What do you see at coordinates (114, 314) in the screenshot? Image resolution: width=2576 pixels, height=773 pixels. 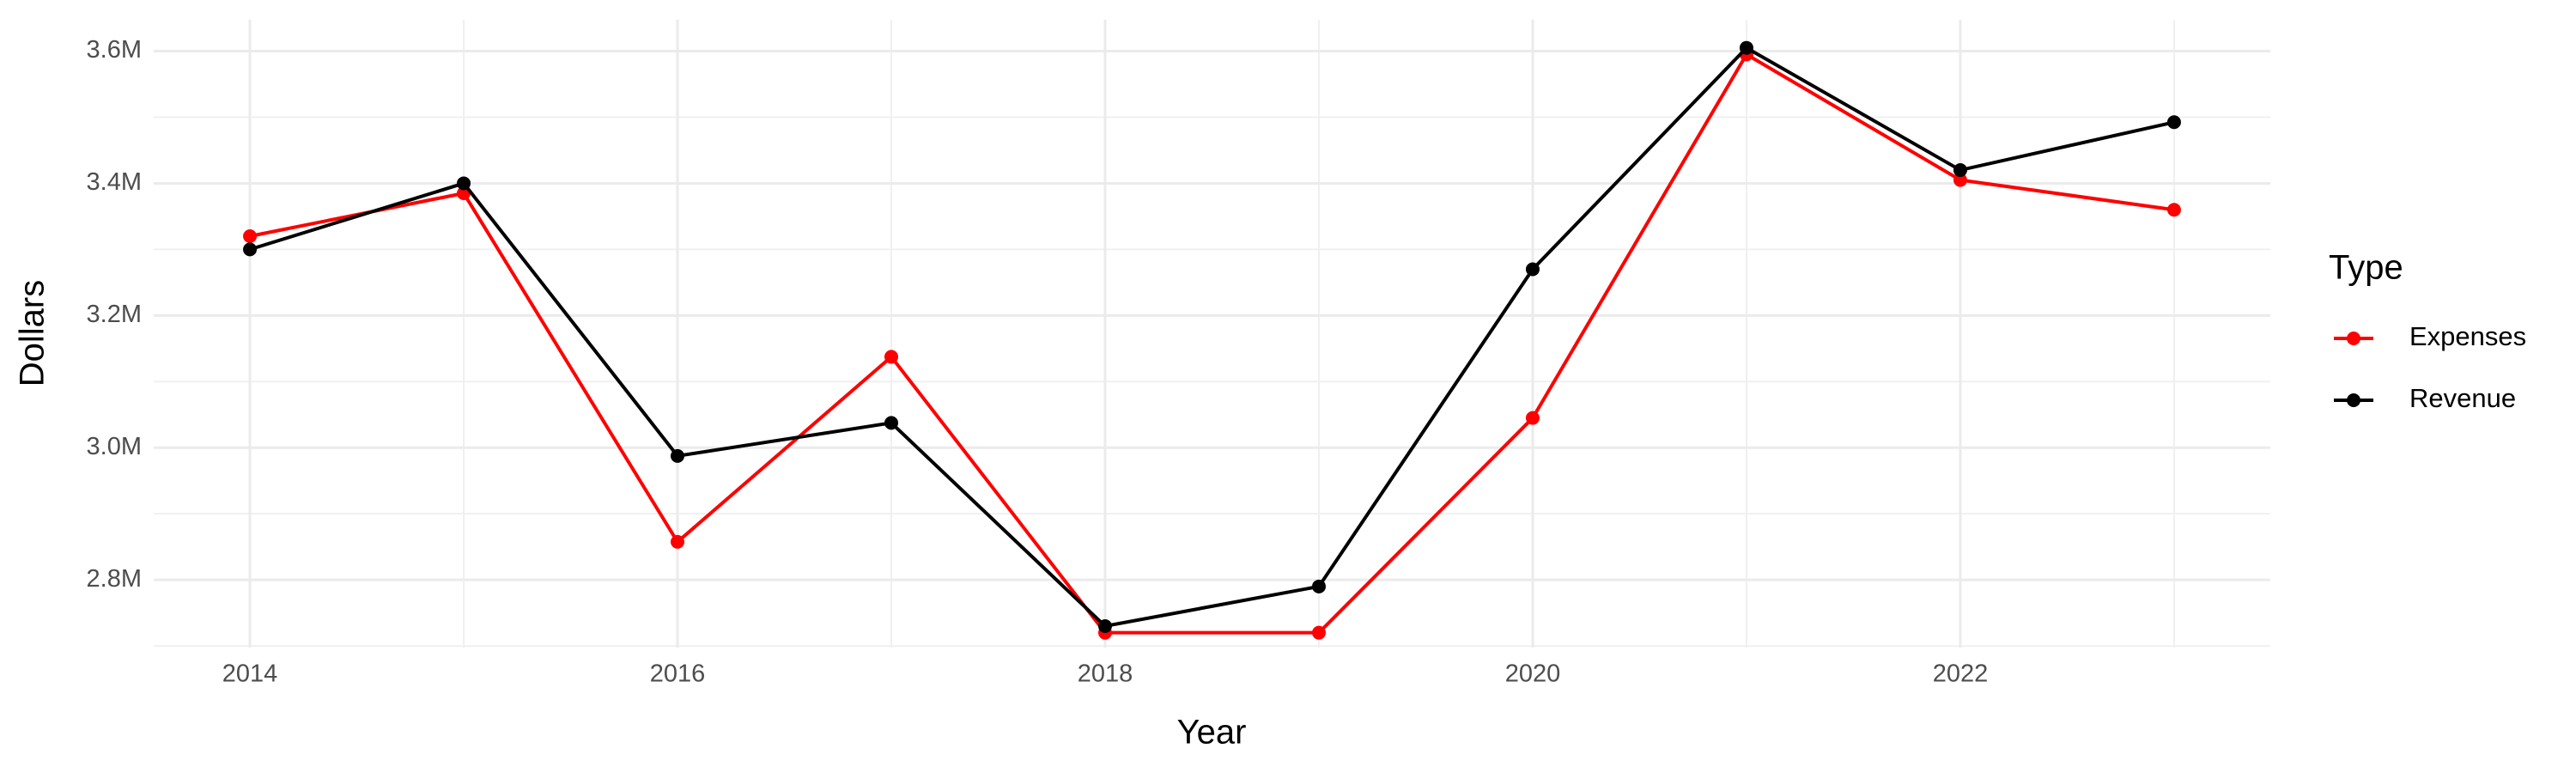 I see `y-tick-label: 3.2M` at bounding box center [114, 314].